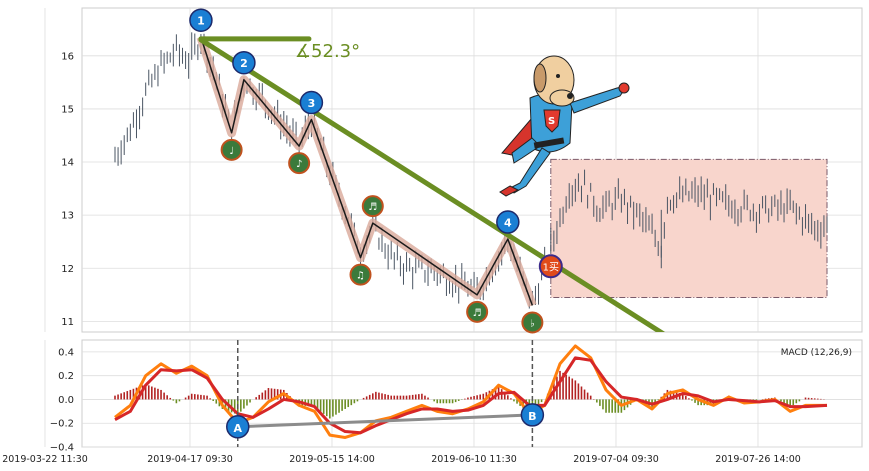  I want to click on buy-label: 1买, so click(551, 267).